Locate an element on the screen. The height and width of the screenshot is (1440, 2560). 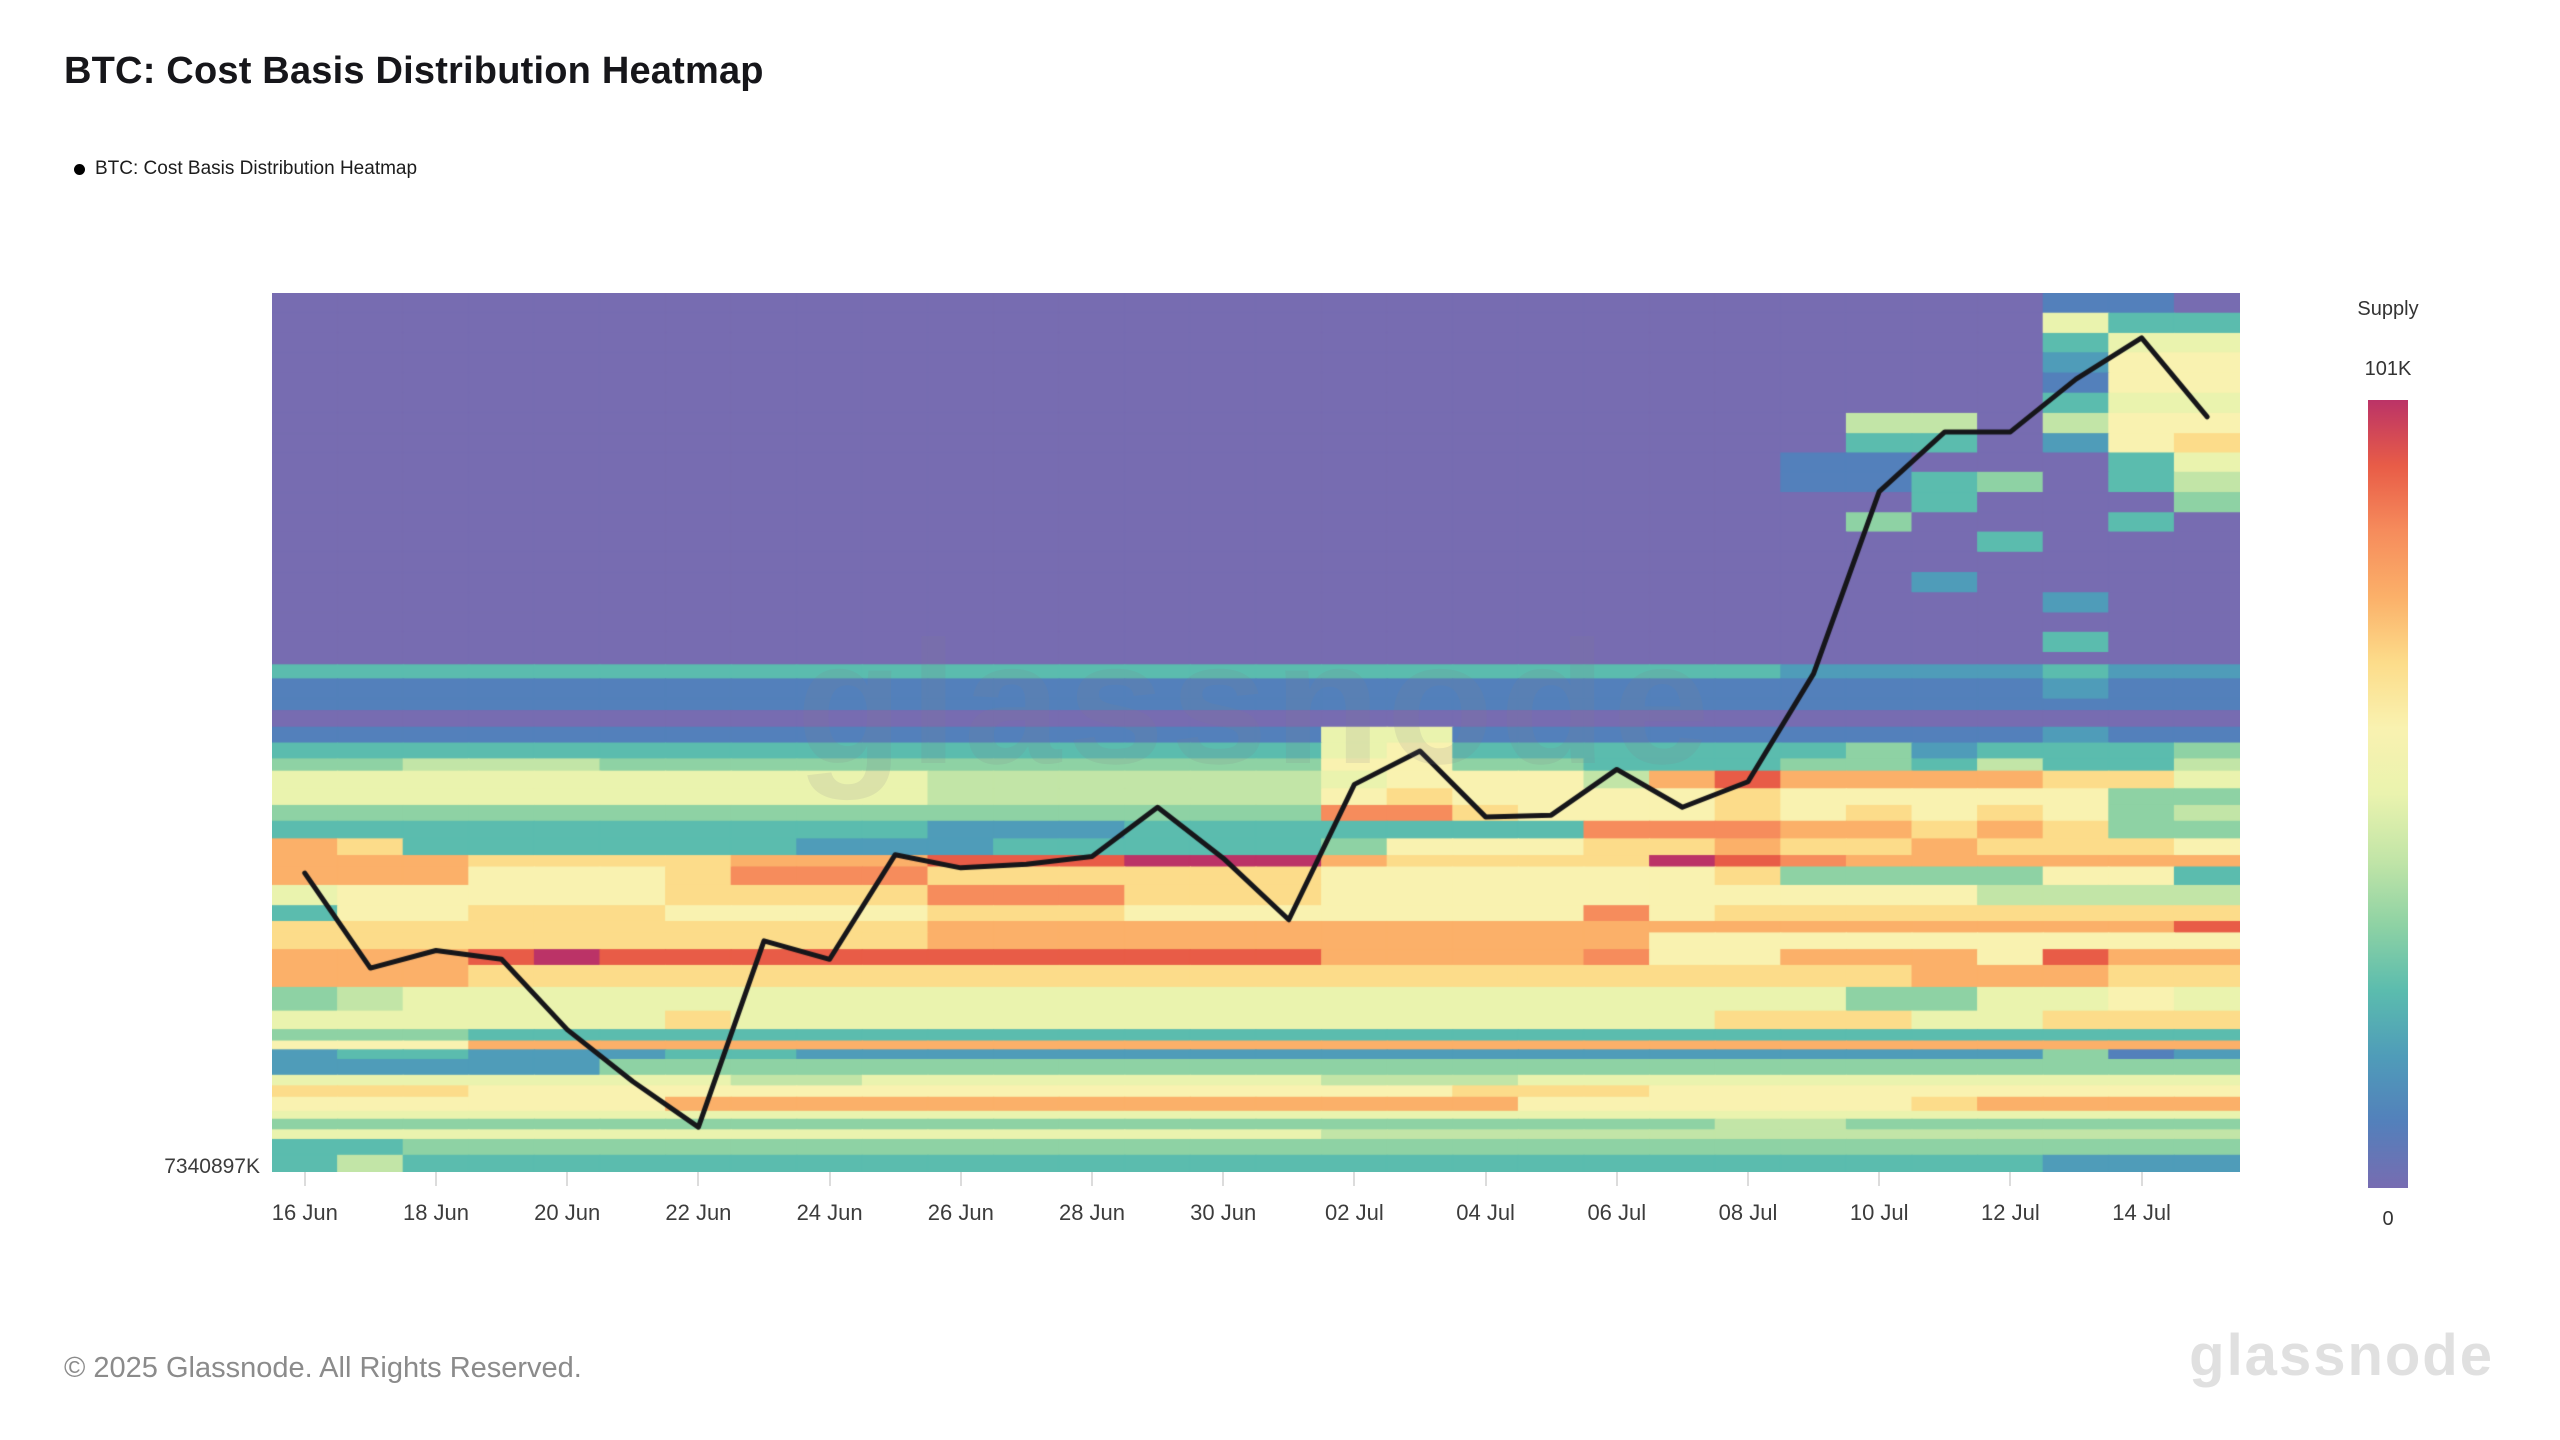
x-tick-label: 26 Jun is located at coordinates (960, 1212).